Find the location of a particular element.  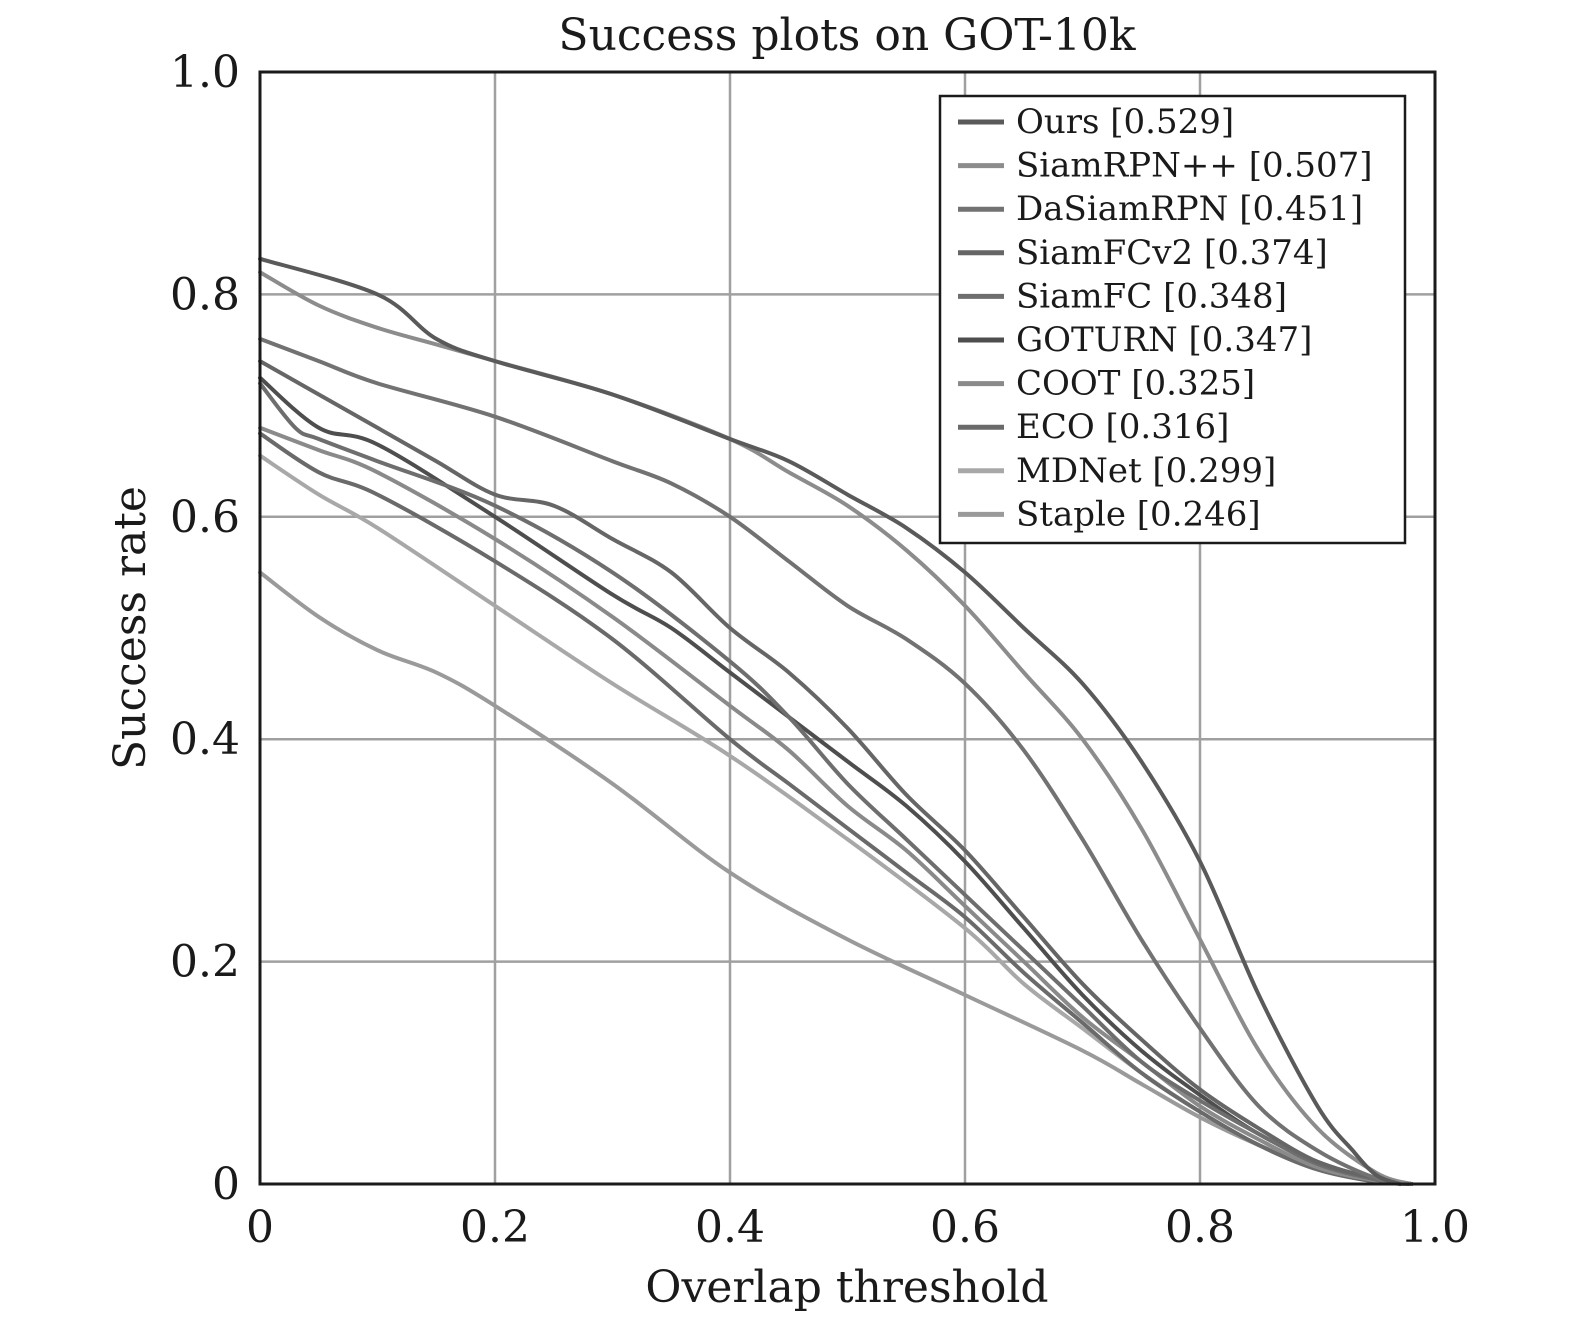

legend-label: GOTURN [0.347] is located at coordinates (1164, 340).